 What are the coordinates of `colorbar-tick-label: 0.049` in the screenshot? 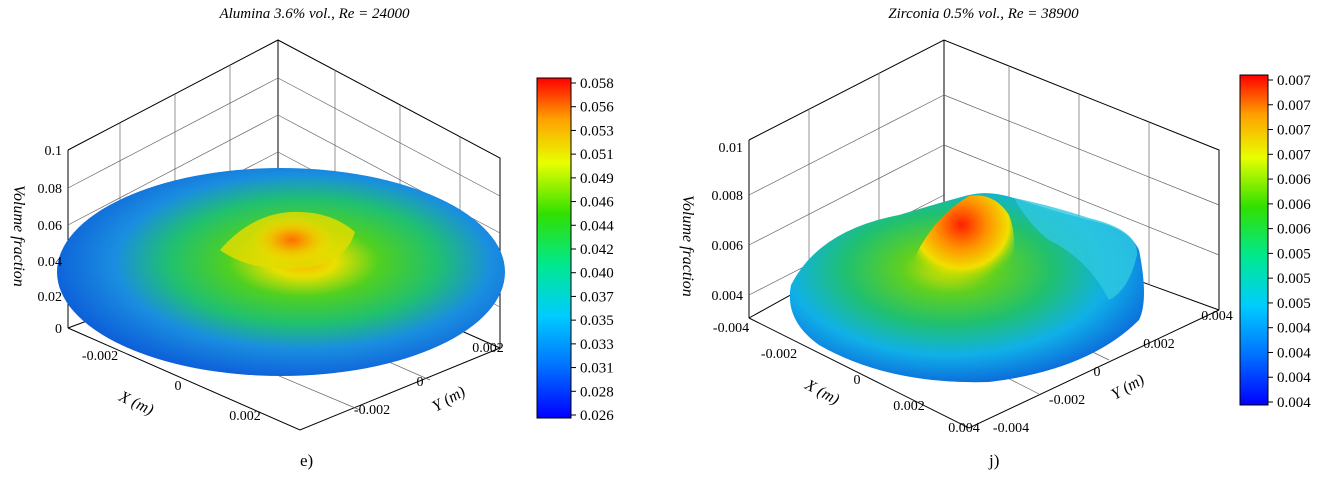 It's located at (597, 179).